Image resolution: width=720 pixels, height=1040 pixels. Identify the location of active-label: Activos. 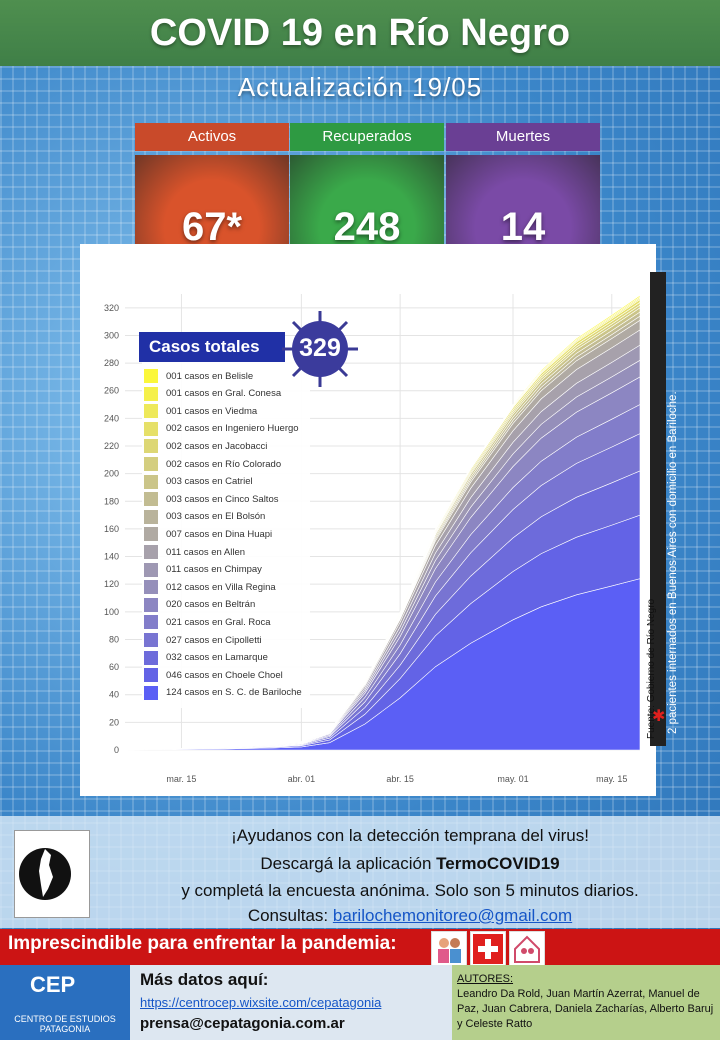
(212, 137).